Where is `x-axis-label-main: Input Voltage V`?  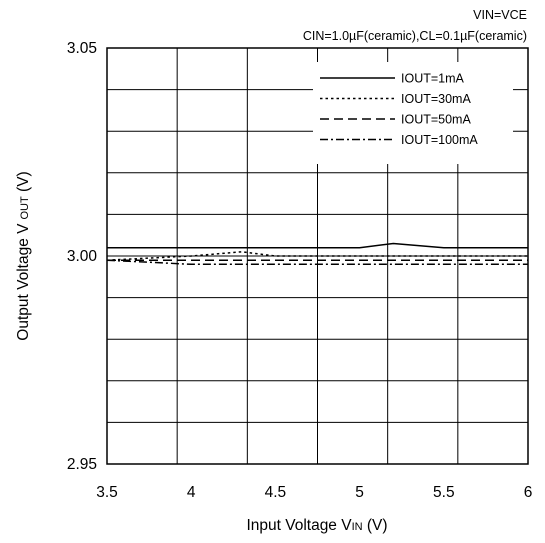
x-axis-label-main: Input Voltage V is located at coordinates (299, 525).